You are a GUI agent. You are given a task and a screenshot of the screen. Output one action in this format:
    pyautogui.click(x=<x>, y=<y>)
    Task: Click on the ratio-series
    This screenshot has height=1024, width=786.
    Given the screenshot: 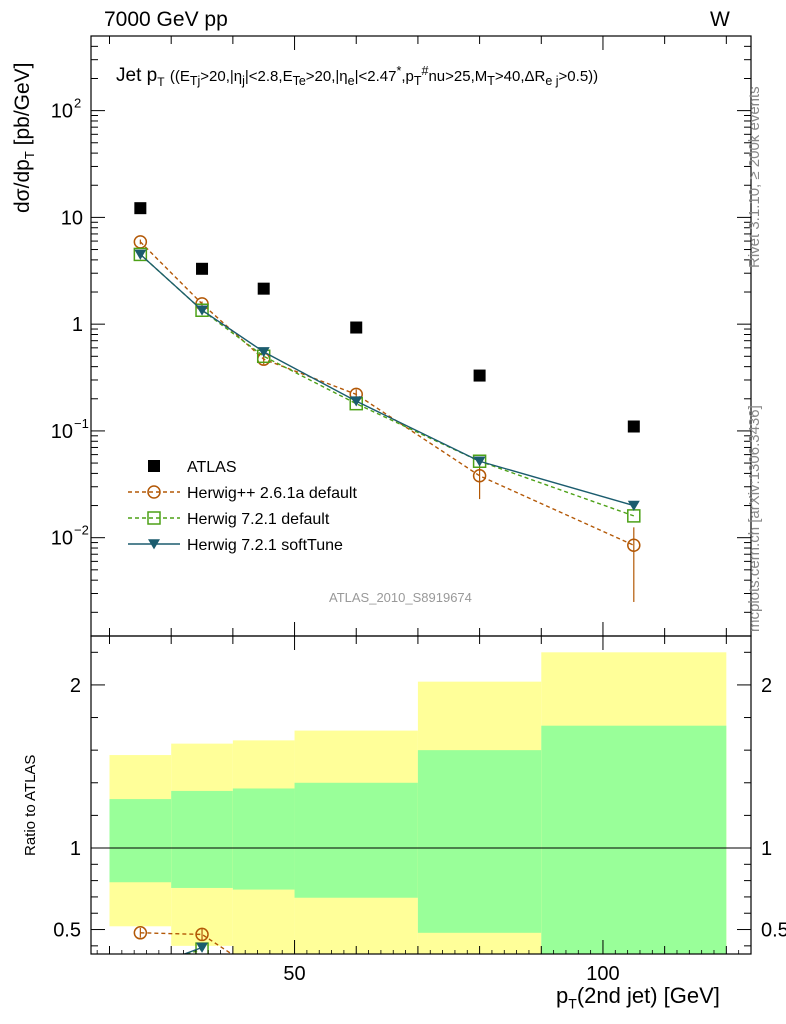 What is the action you would take?
    pyautogui.click(x=201, y=953)
    